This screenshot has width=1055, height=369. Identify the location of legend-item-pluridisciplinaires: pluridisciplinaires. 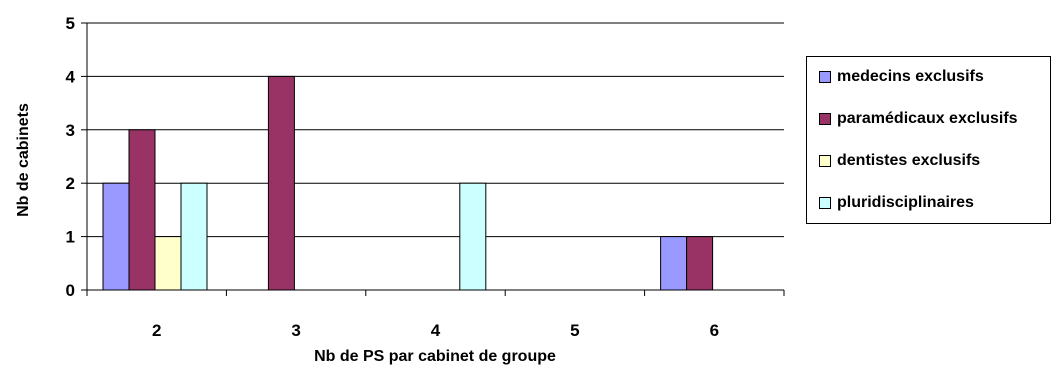
(896, 203).